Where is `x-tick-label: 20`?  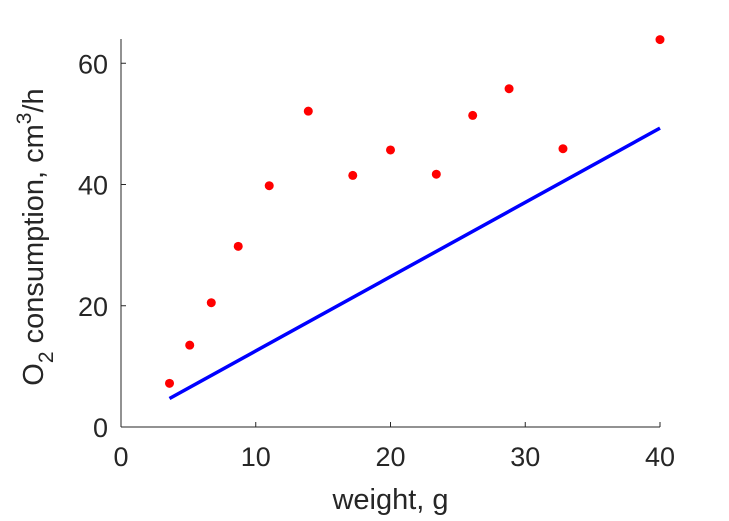
x-tick-label: 20 is located at coordinates (390, 457).